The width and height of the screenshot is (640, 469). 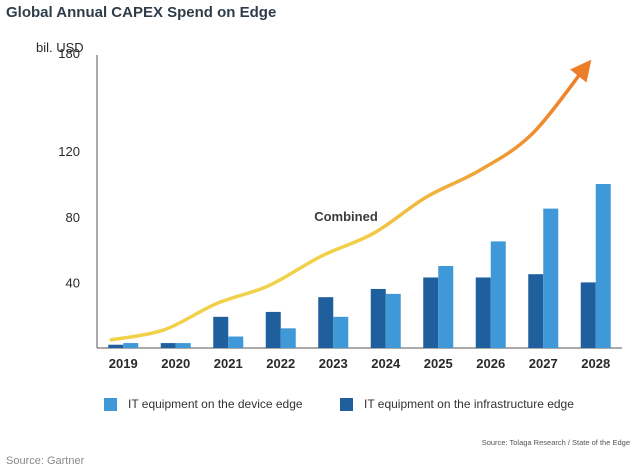 What do you see at coordinates (438, 363) in the screenshot?
I see `x-tick-label: 2025` at bounding box center [438, 363].